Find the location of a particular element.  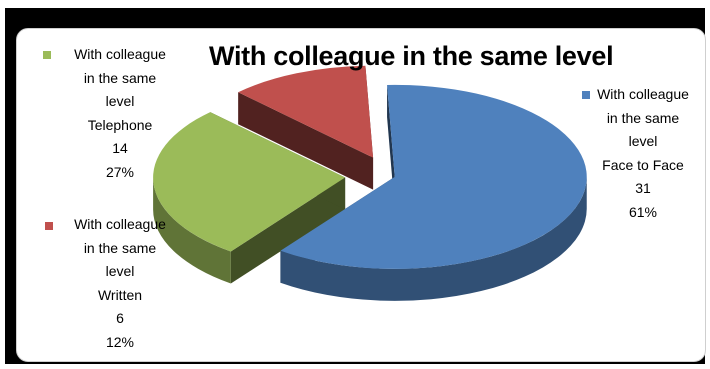

legend-swatch-telephone is located at coordinates (47, 55).